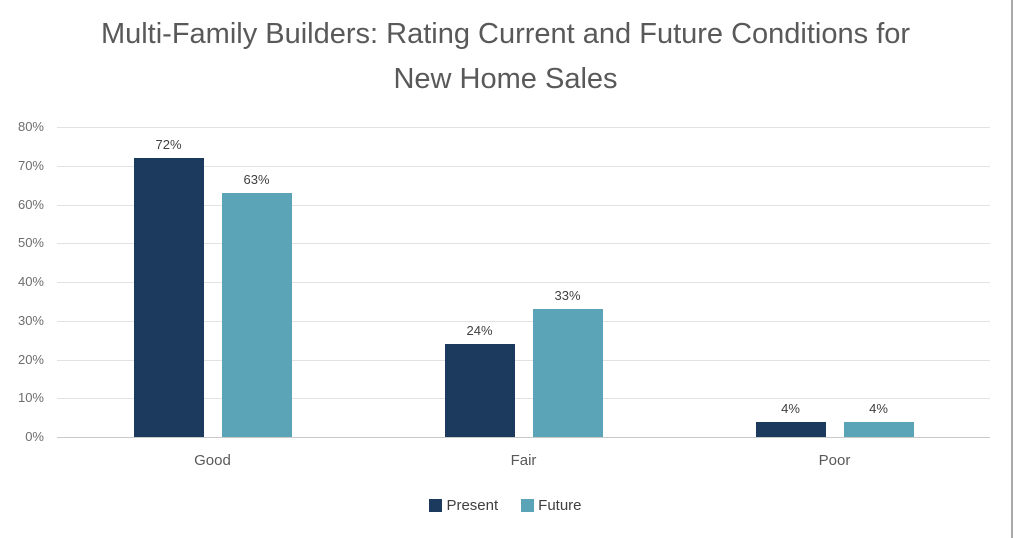 Image resolution: width=1013 pixels, height=538 pixels. What do you see at coordinates (30, 126) in the screenshot?
I see `y-axis-tick-label: 80%` at bounding box center [30, 126].